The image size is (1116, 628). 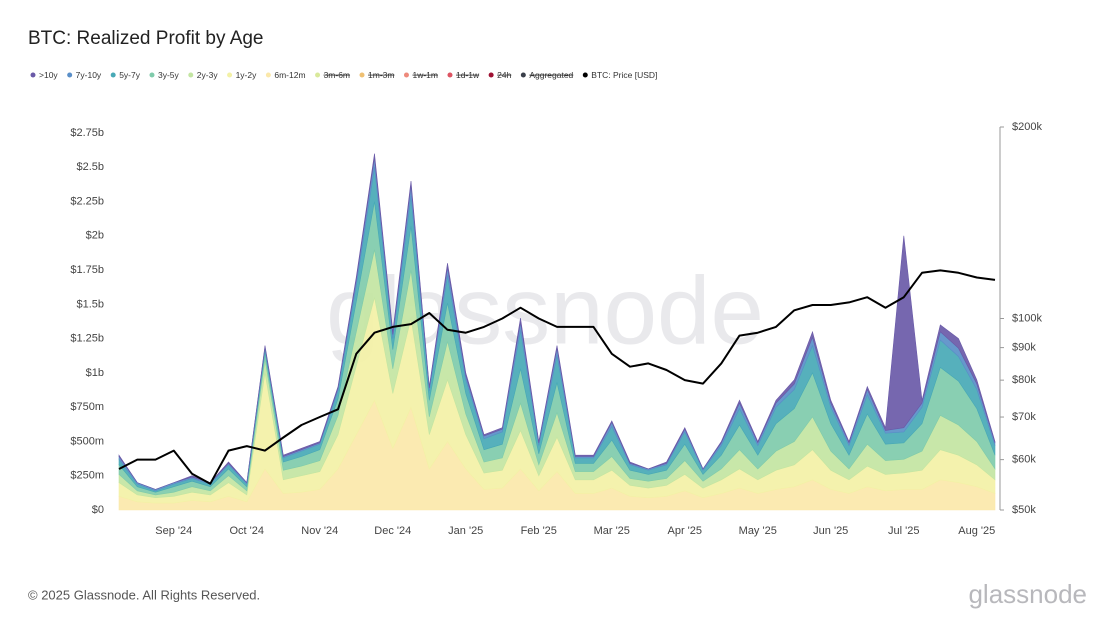 I want to click on x-tick-label: Dec '24, so click(x=392, y=531).